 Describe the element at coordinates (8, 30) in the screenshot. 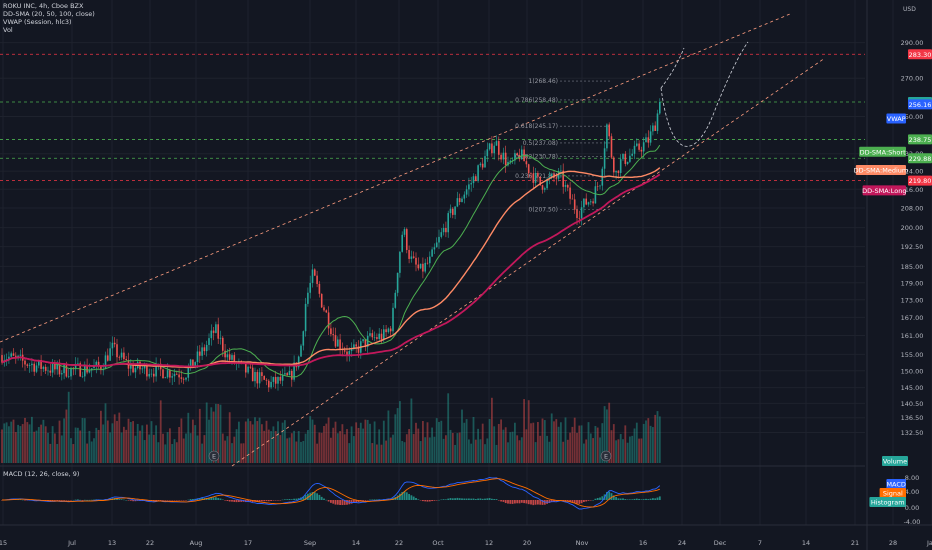

I see `legend-vol: Vol` at that location.